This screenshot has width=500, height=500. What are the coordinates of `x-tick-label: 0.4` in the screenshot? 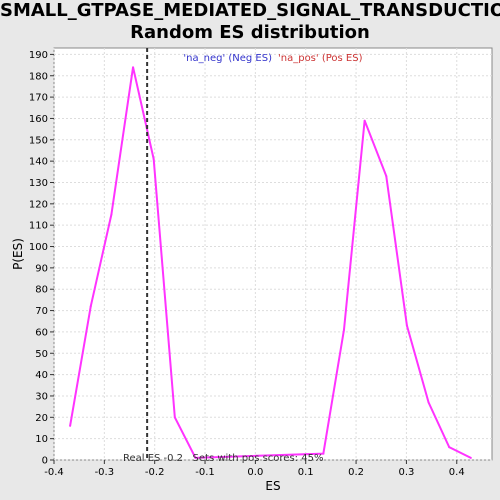 It's located at (457, 472).